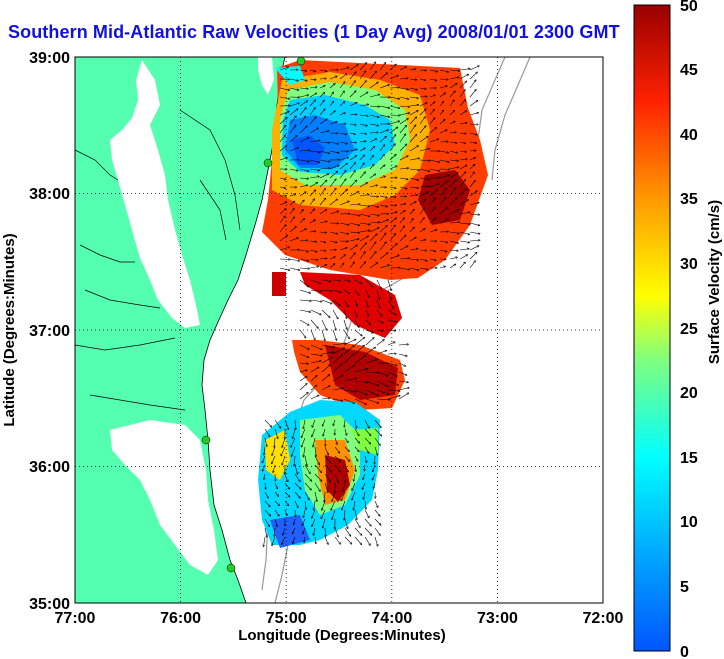  Describe the element at coordinates (684, 587) in the screenshot. I see `colorbar-tick: 5` at that location.